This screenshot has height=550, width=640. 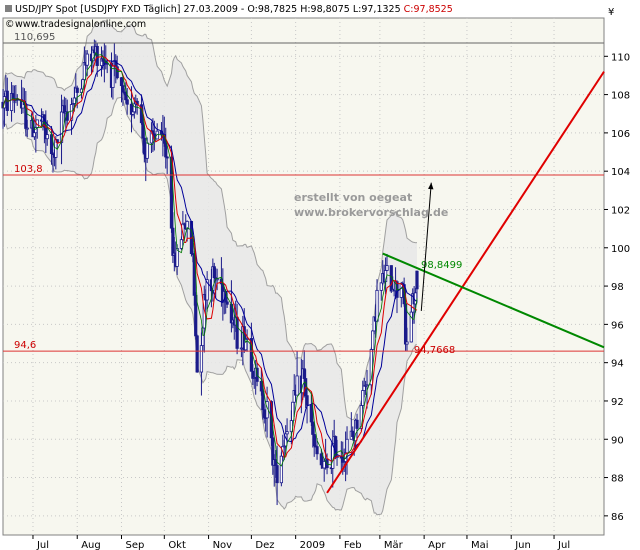 I want to click on y-tick-label: 94, so click(x=617, y=364).